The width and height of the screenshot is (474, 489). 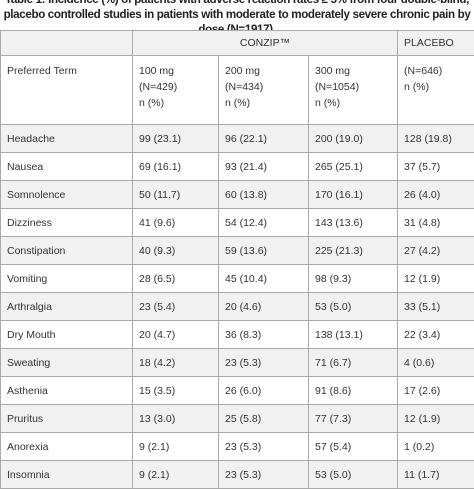 What do you see at coordinates (436, 195) in the screenshot?
I see `value-cell: 26 (4.0)` at bounding box center [436, 195].